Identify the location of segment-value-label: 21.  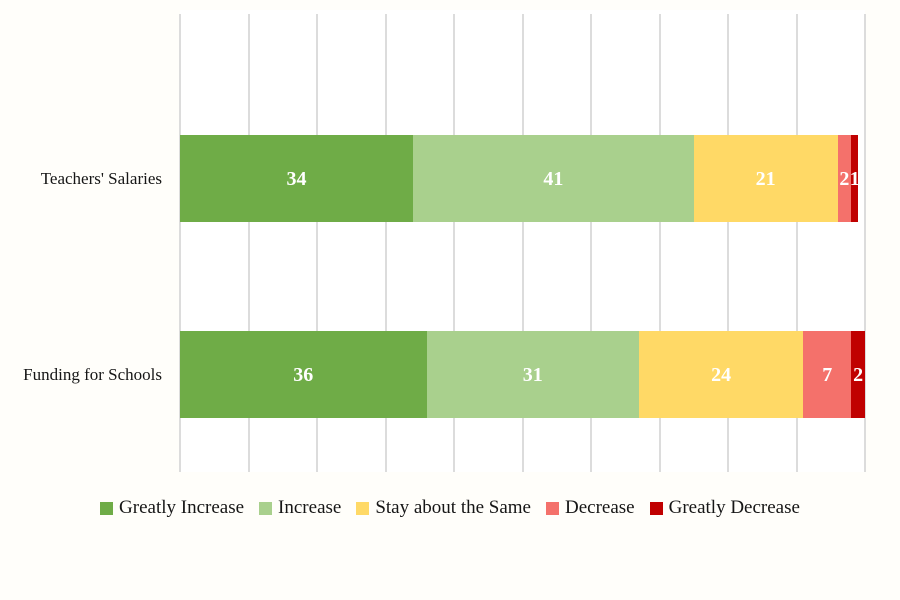
(765, 178).